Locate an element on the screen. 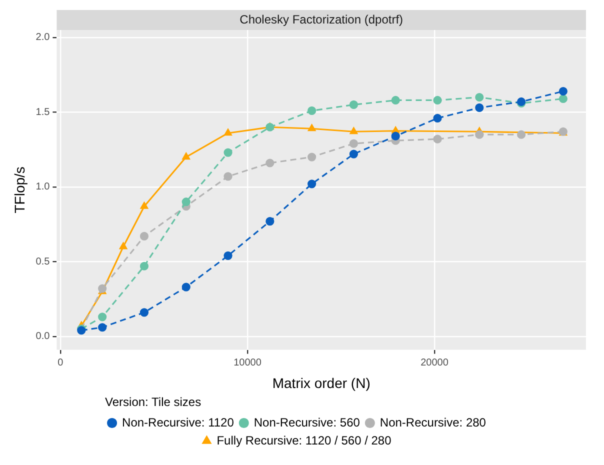 This screenshot has width=604, height=465. legend-label: Fully Recursive: 1120 / 560 / 280 is located at coordinates (304, 440).